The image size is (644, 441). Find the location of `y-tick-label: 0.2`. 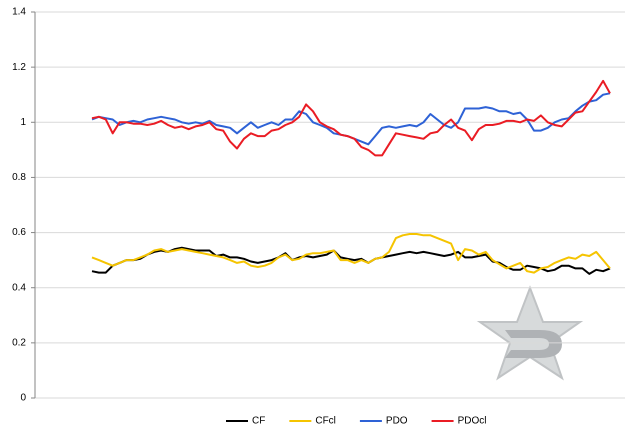

y-tick-label: 0.2 is located at coordinates (19, 342).